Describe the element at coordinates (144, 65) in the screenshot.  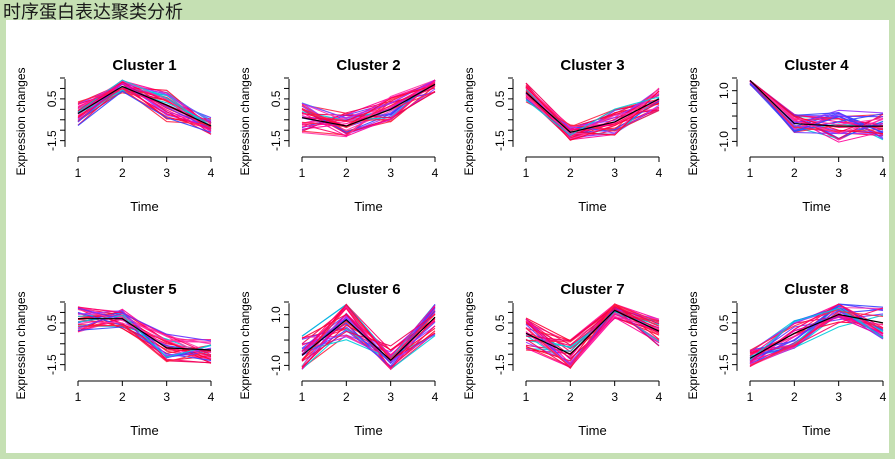
I see `chart-title: Cluster 1` at that location.